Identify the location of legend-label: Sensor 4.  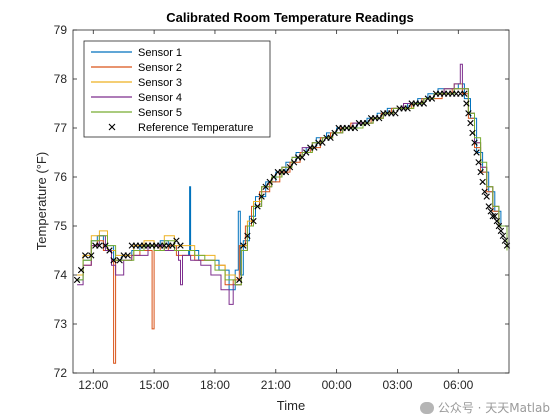
(160, 98).